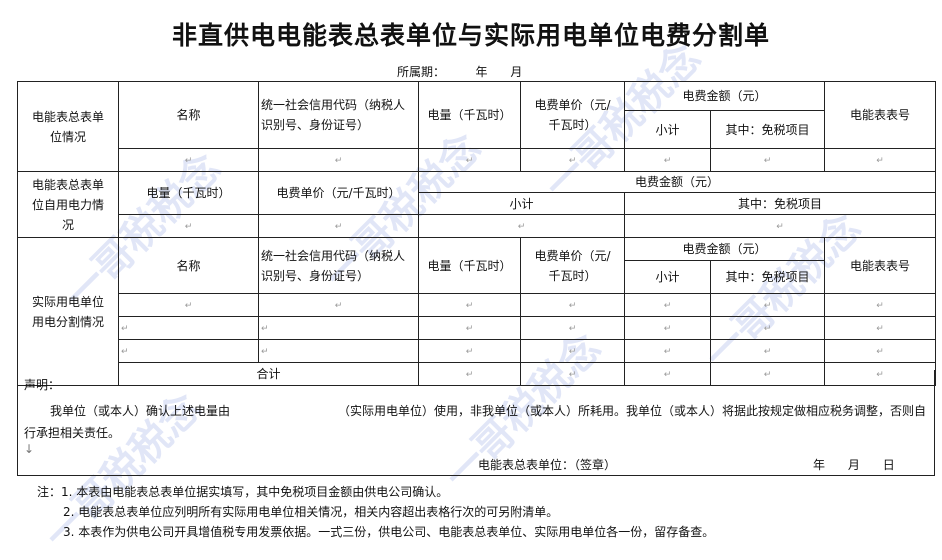 The image size is (942, 560). What do you see at coordinates (572, 160) in the screenshot?
I see `s1-price-cell` at bounding box center [572, 160].